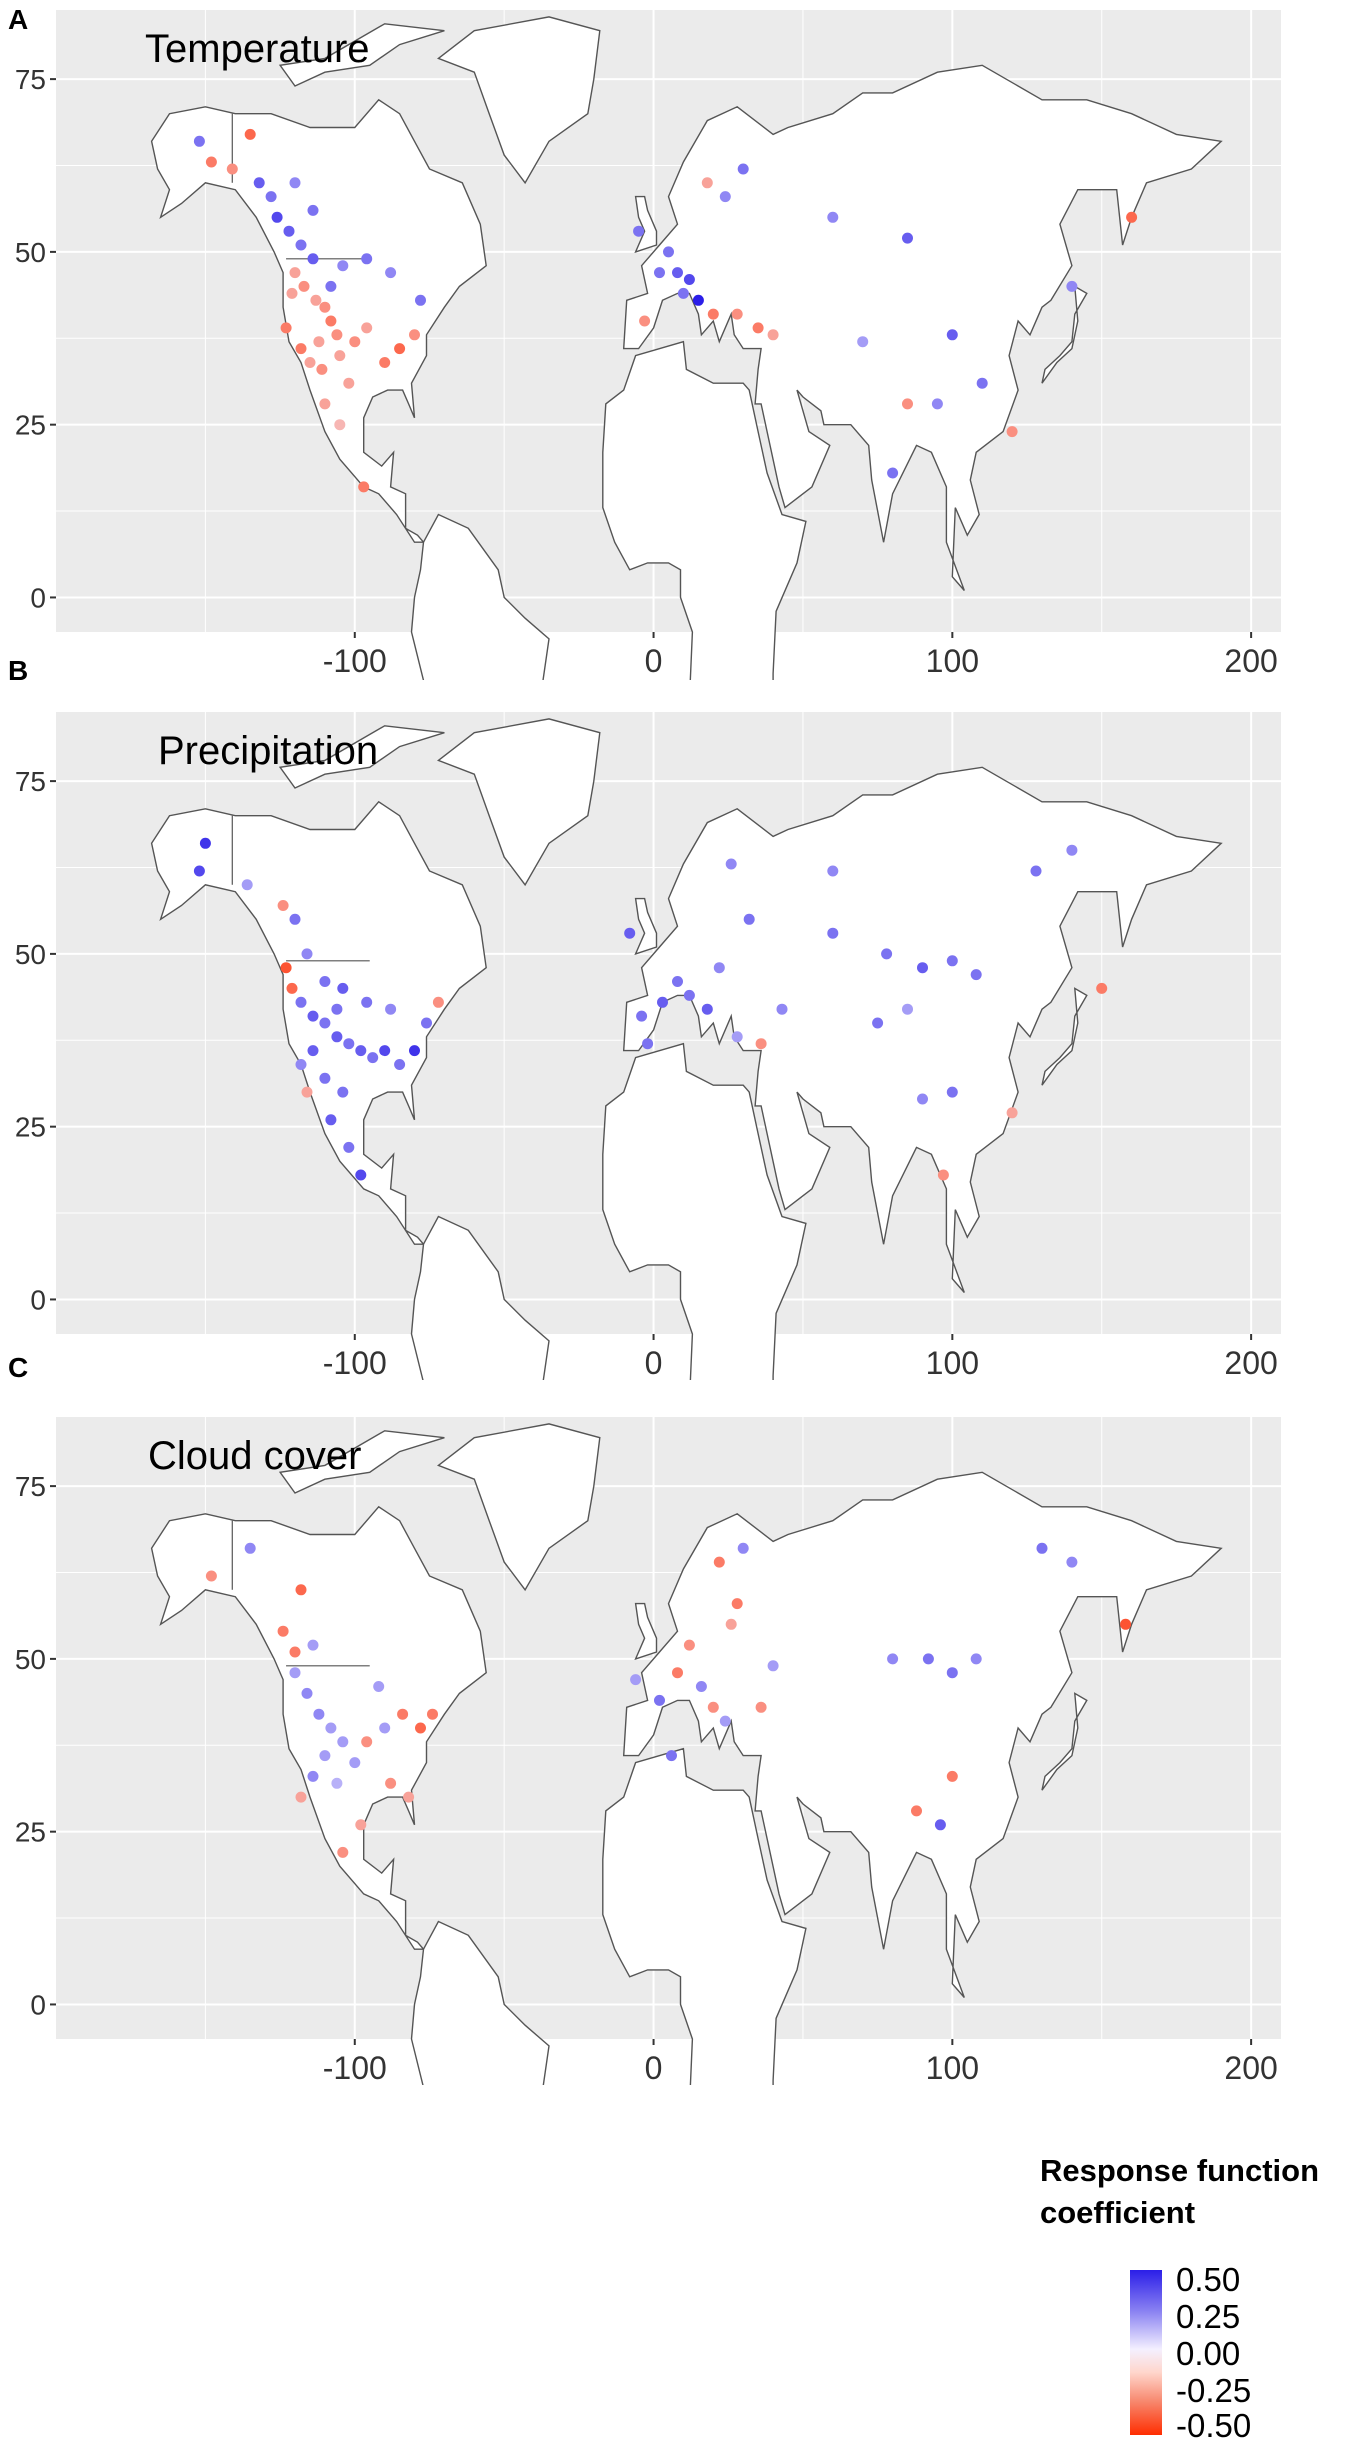 This screenshot has width=1350, height=2445. I want to click on landmass-japan, so click(1064, 334).